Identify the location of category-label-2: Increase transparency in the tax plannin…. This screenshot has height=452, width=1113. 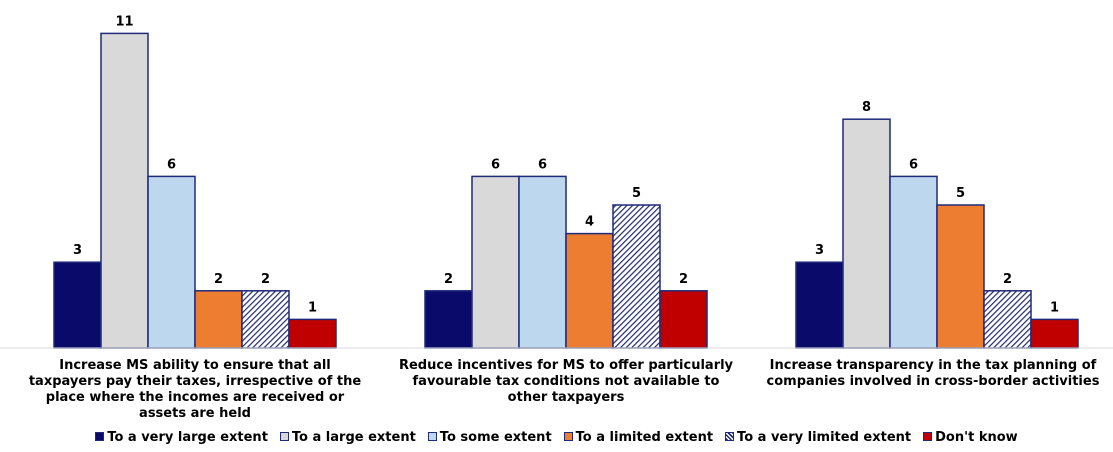
(933, 374).